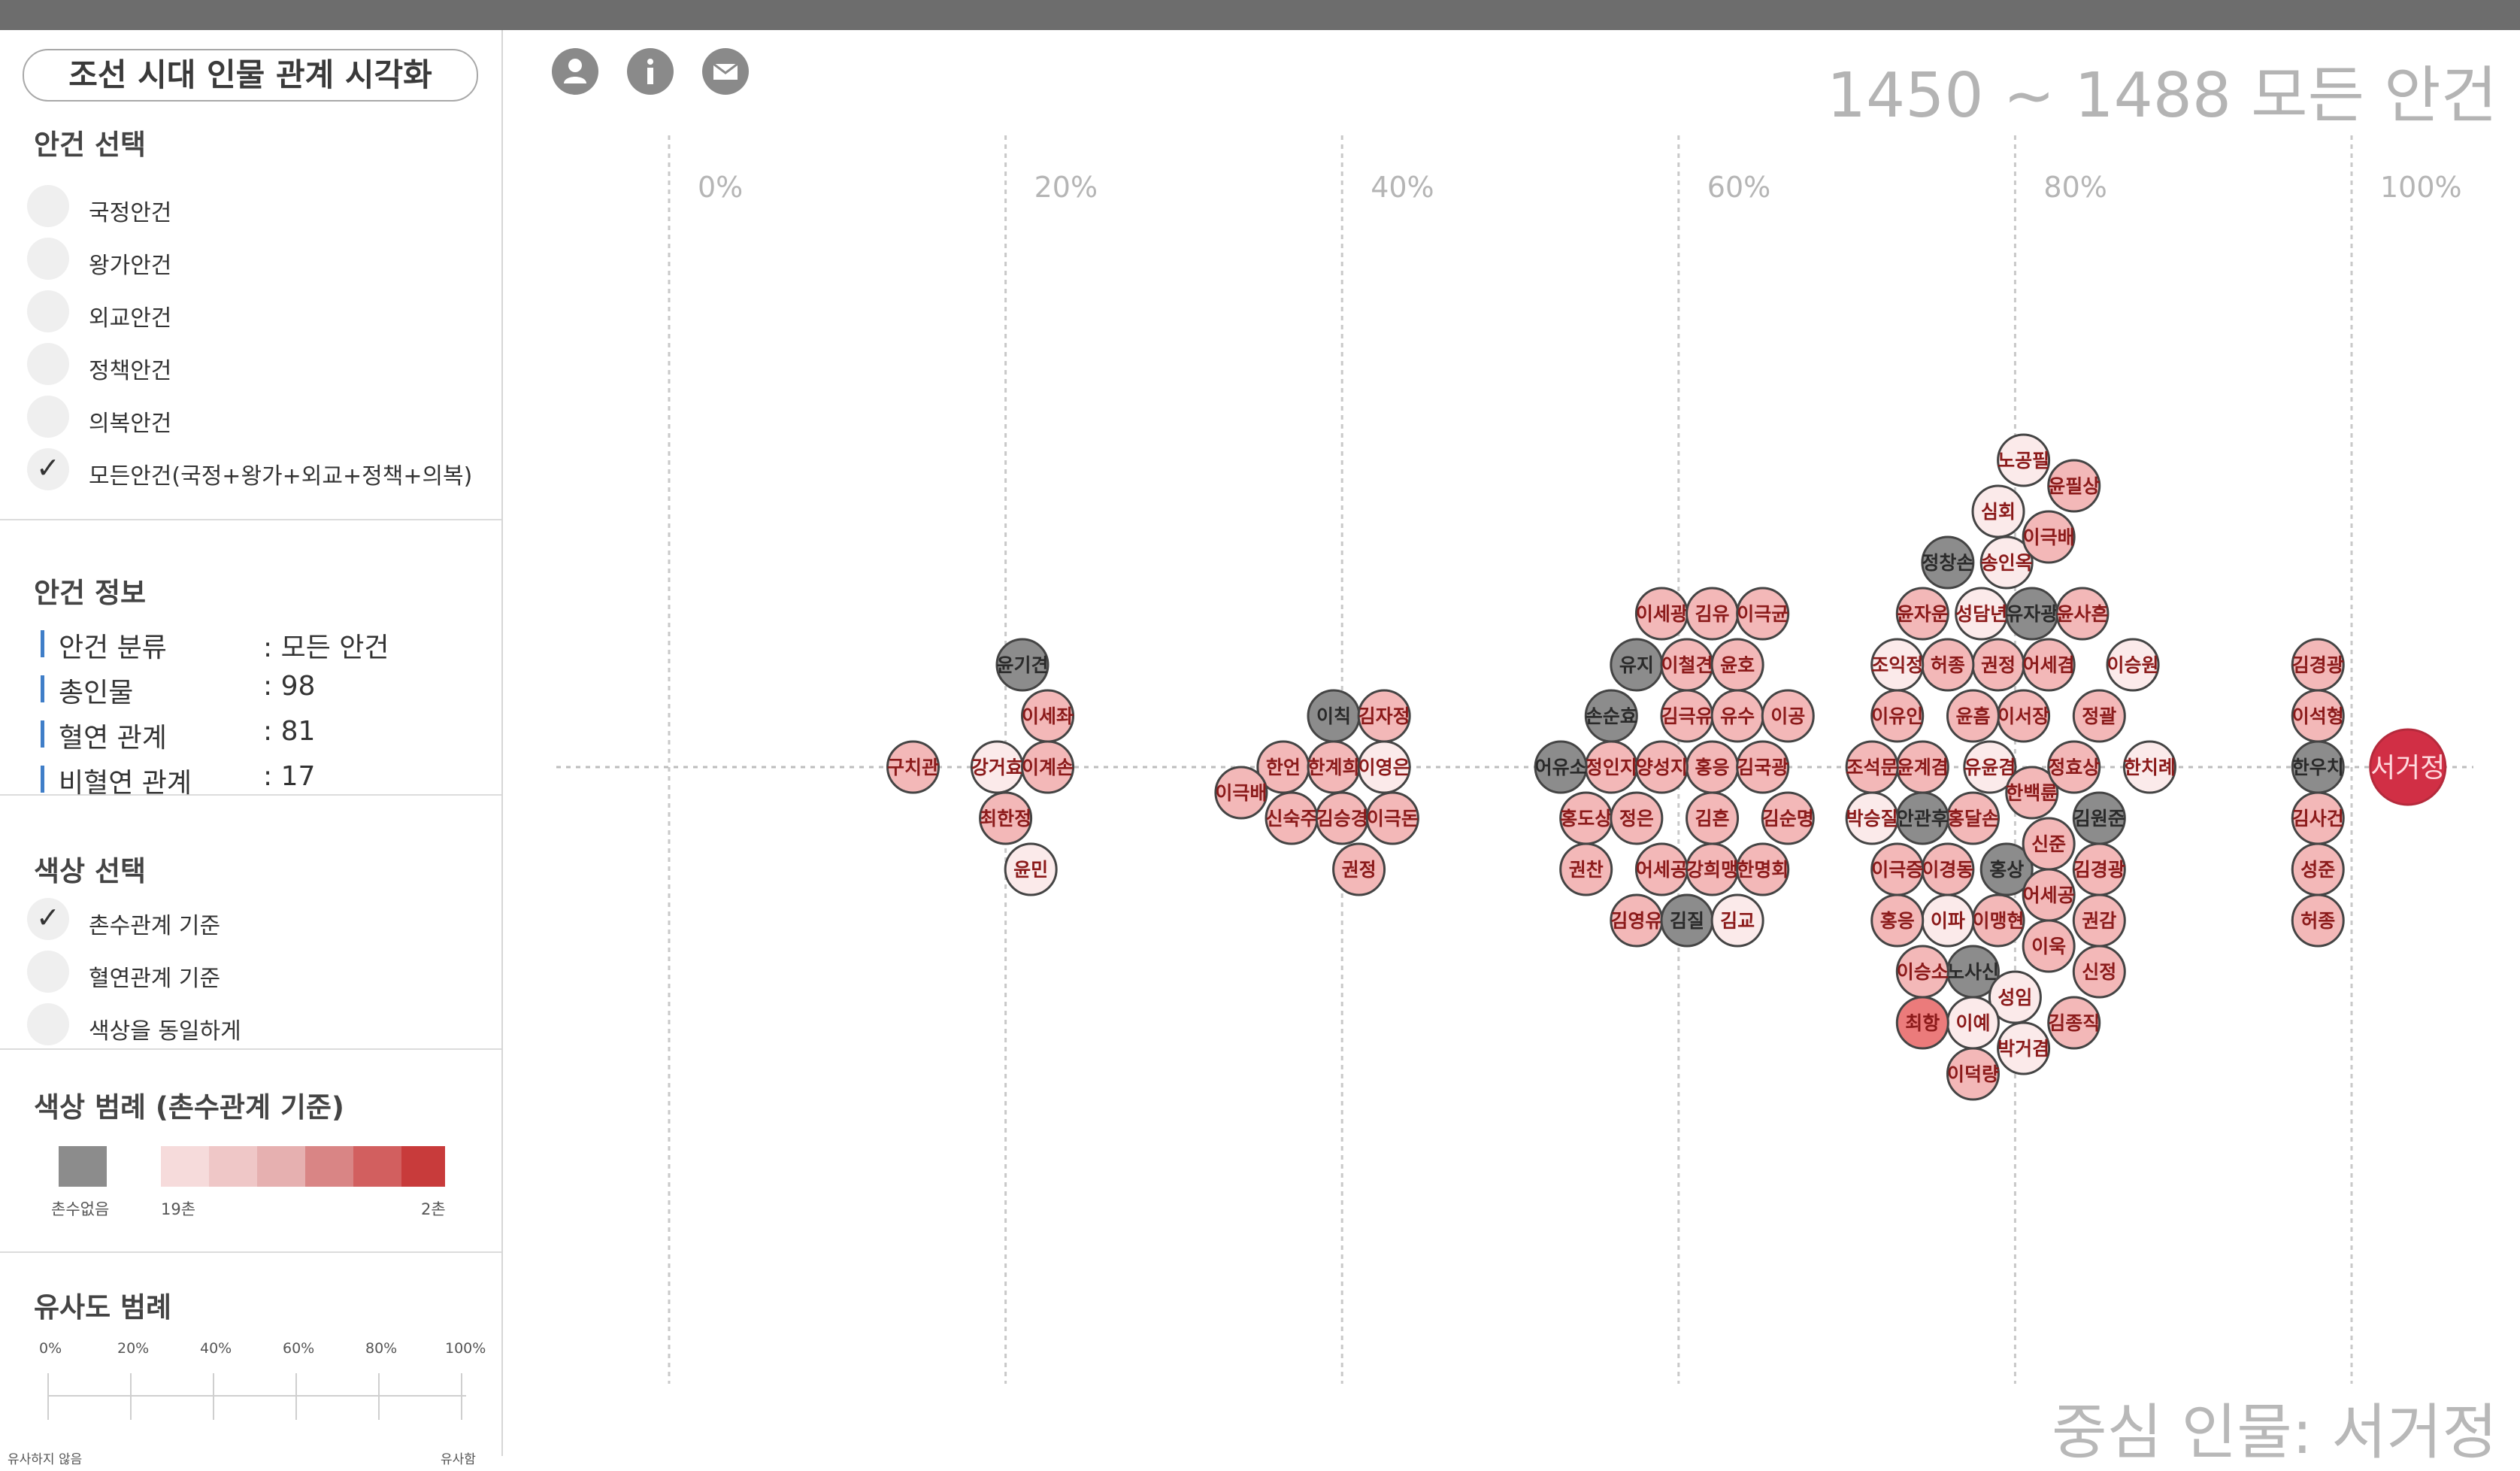  I want to click on person-node: 윤호, so click(1737, 665).